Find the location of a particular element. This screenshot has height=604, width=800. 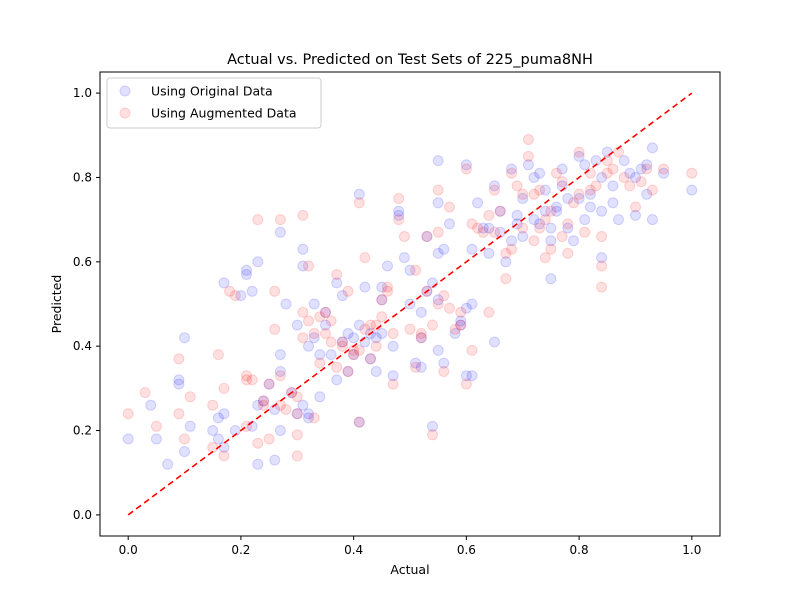

legend-marker-original is located at coordinates (125, 91).